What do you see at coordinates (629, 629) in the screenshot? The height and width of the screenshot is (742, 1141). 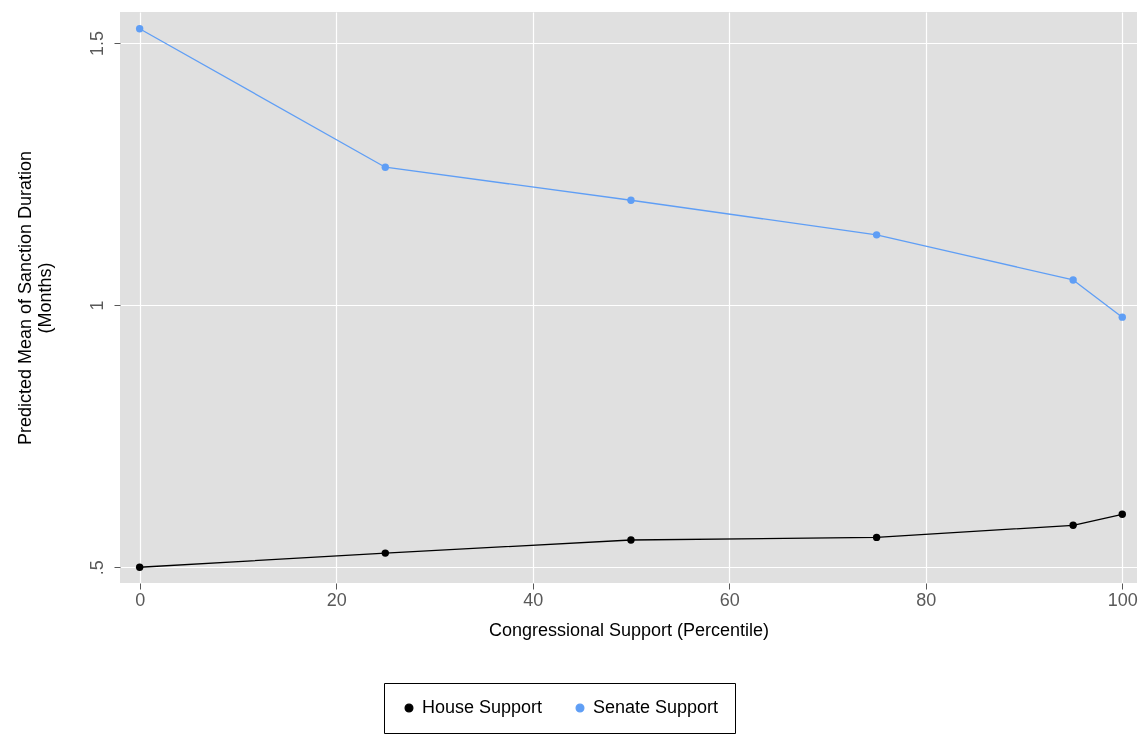 I see `x-axis-title: Congressional Support (Percentile)` at bounding box center [629, 629].